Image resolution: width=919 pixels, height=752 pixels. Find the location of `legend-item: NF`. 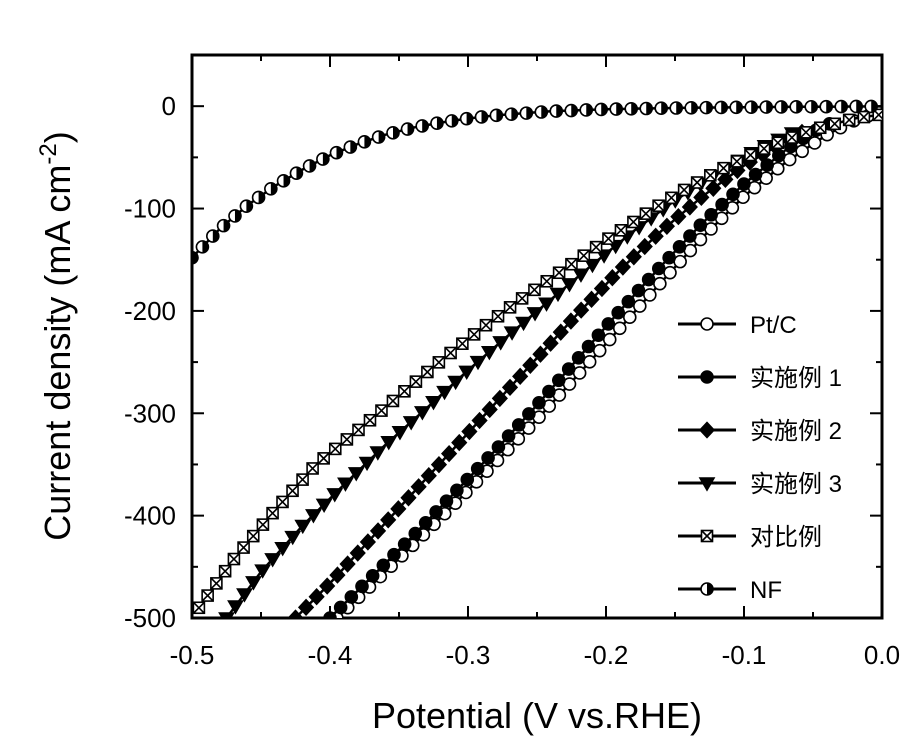

legend-item: NF is located at coordinates (730, 590).